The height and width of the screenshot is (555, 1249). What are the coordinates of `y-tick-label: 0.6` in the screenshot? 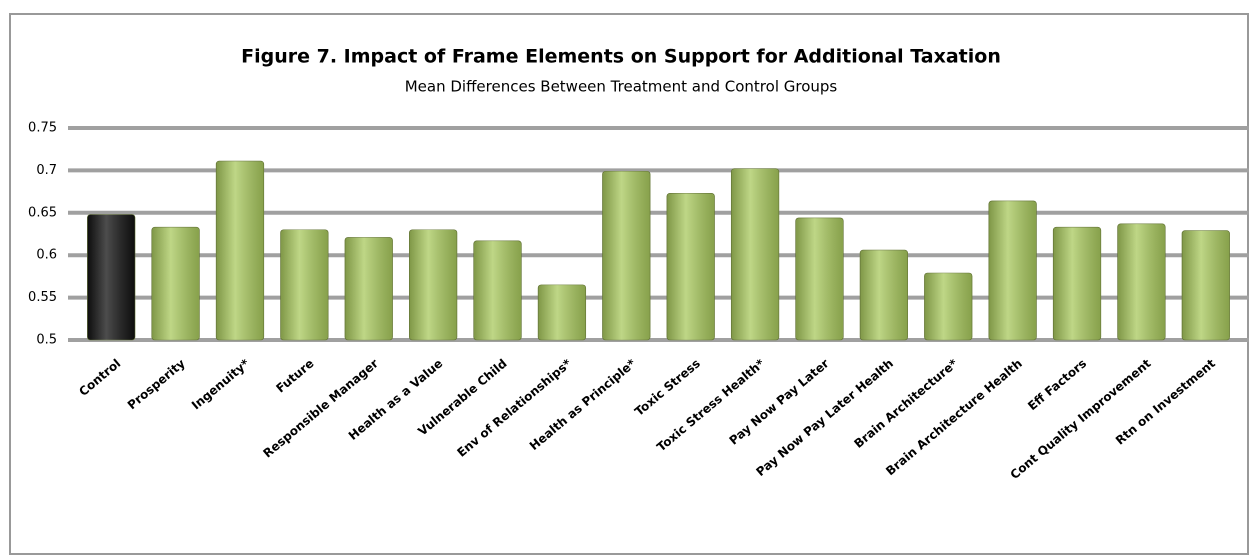 It's located at (46, 255).